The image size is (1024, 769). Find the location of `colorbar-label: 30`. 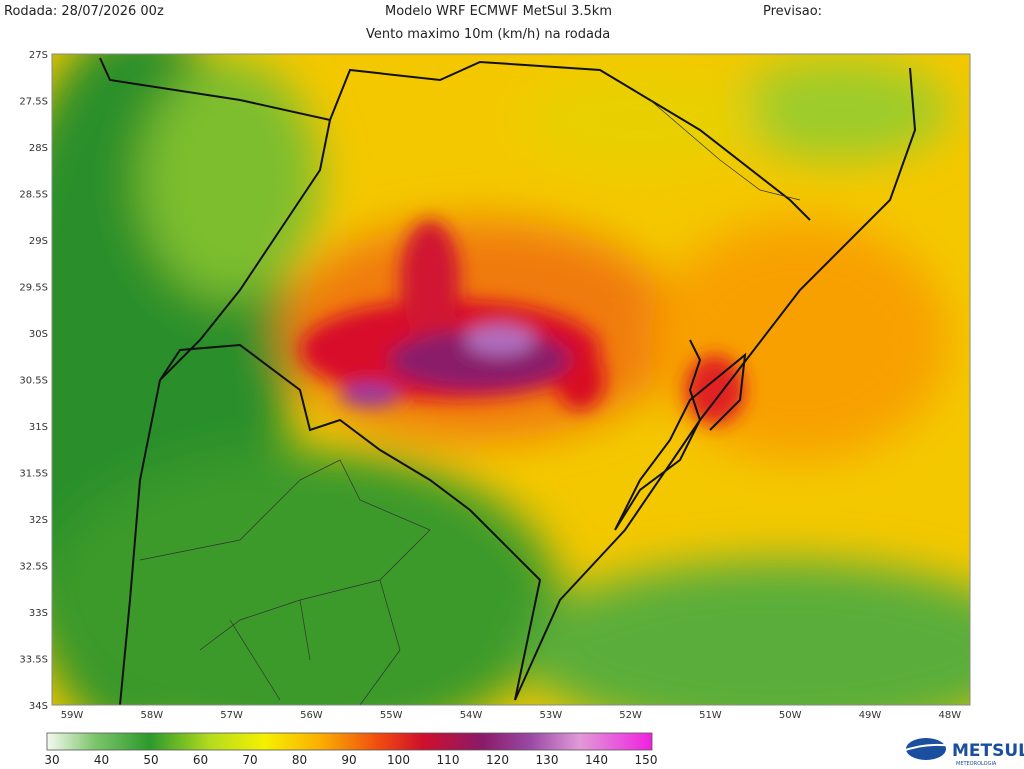

colorbar-label: 30 is located at coordinates (51, 760).